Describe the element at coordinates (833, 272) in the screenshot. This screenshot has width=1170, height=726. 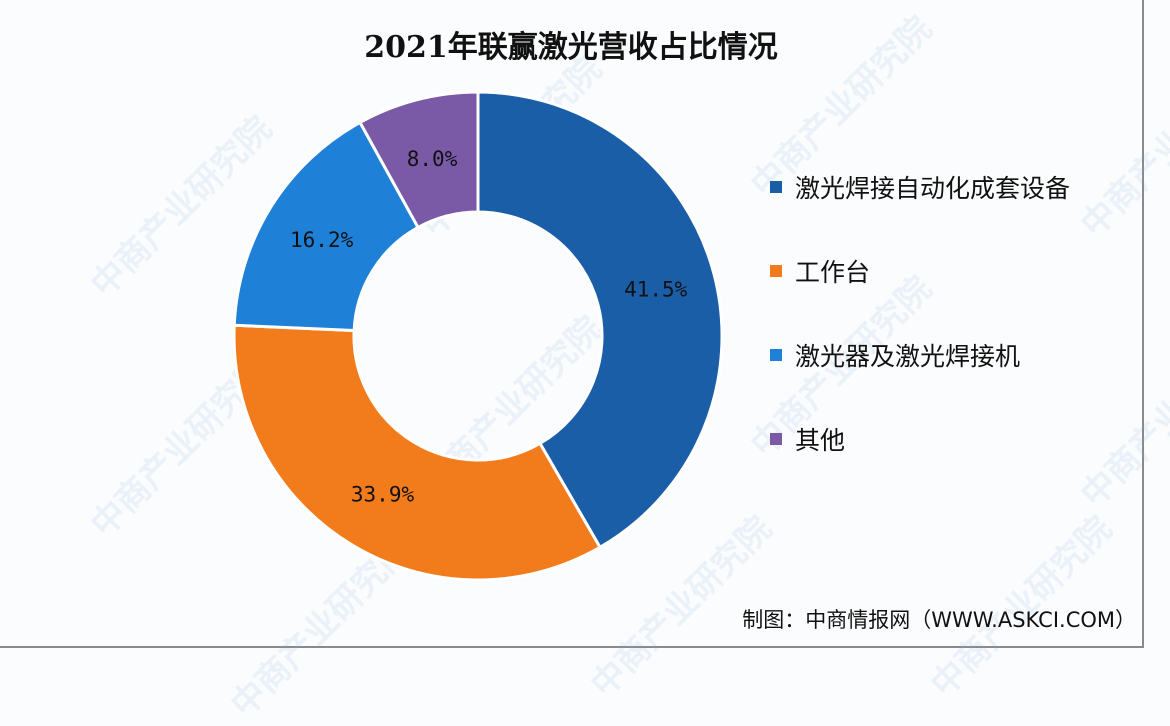
I see `legend-label: 工作台` at that location.